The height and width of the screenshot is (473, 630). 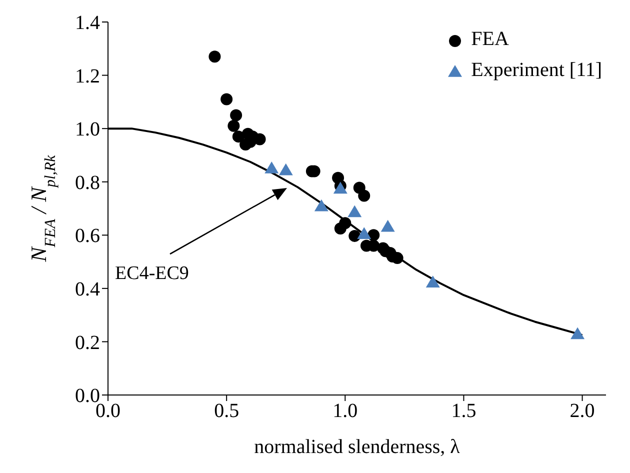 I want to click on x-tick-label: 1.0, so click(x=345, y=411).